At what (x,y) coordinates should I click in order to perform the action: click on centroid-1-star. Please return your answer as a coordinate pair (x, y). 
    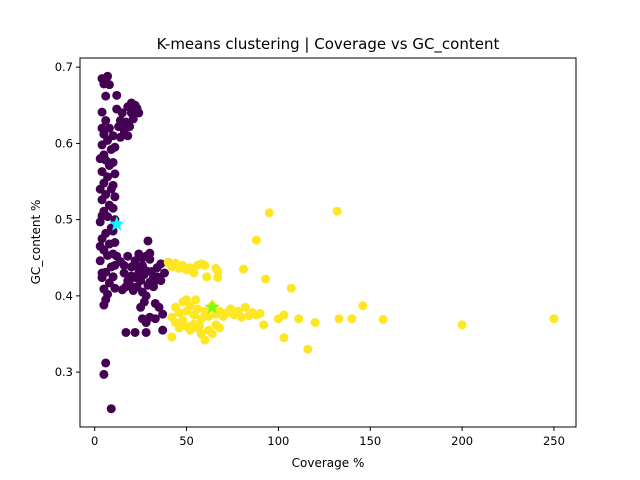
    Looking at the image, I should click on (212, 306).